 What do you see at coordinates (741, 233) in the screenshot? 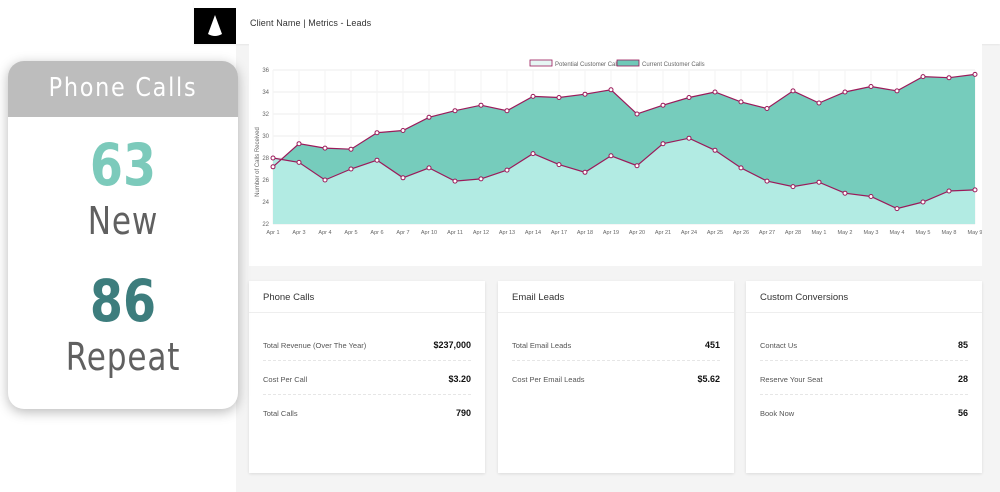
I see `x-tick-label: Apr 26` at bounding box center [741, 233].